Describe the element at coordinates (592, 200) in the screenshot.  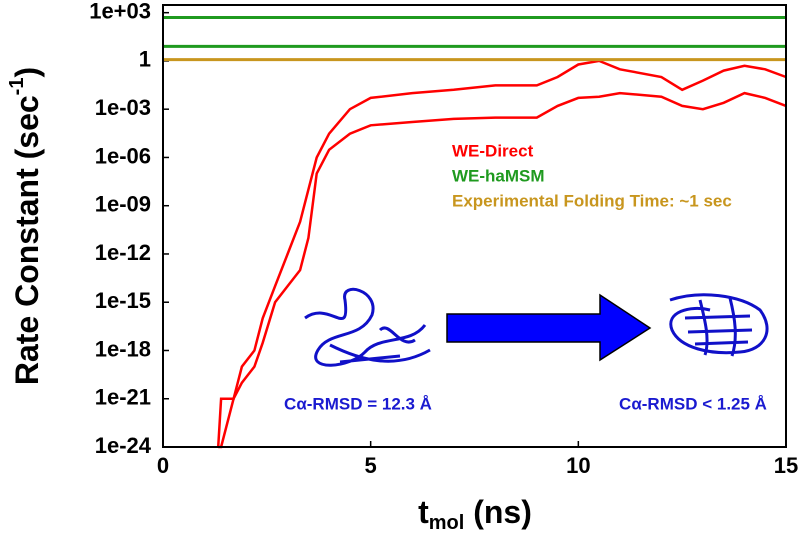
I see `legend-label: Experimental Folding Time: ~1 sec` at that location.